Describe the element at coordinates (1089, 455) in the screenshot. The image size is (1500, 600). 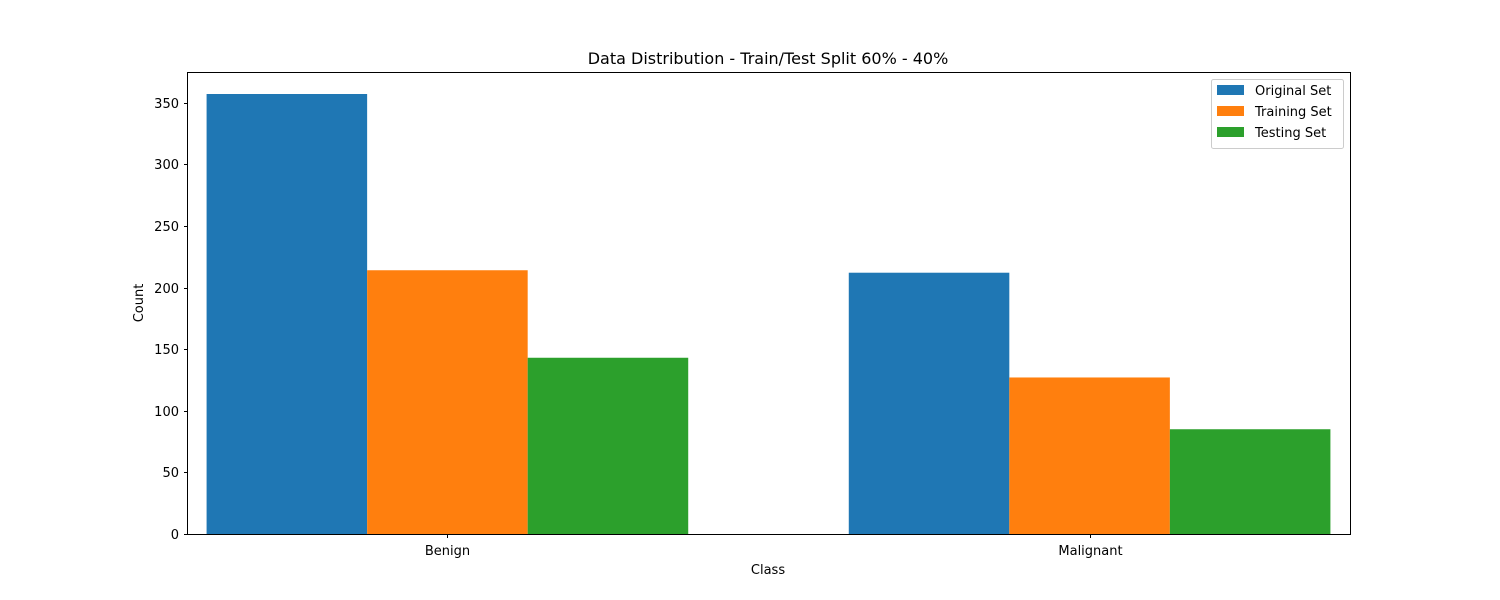
I see `bar-training-set-malignant` at that location.